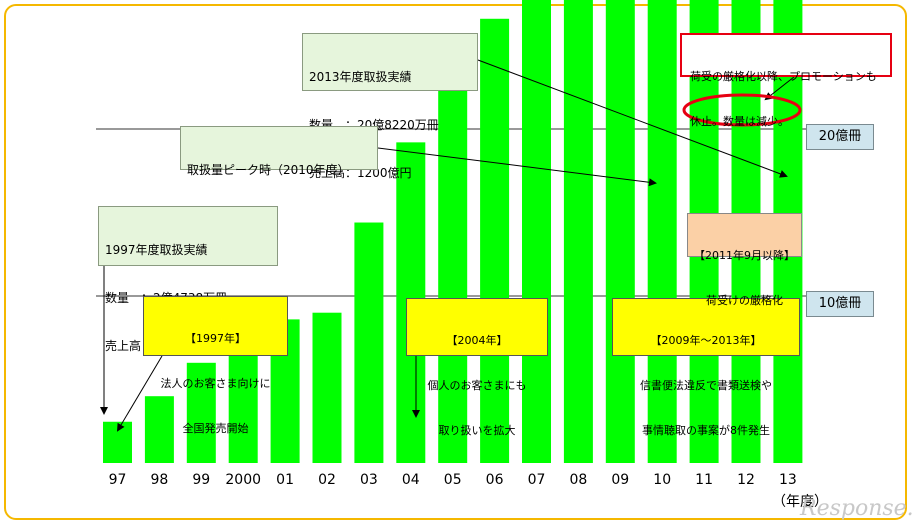  What do you see at coordinates (840, 137) in the screenshot?
I see `ref-label-20: 20億冊` at bounding box center [840, 137].